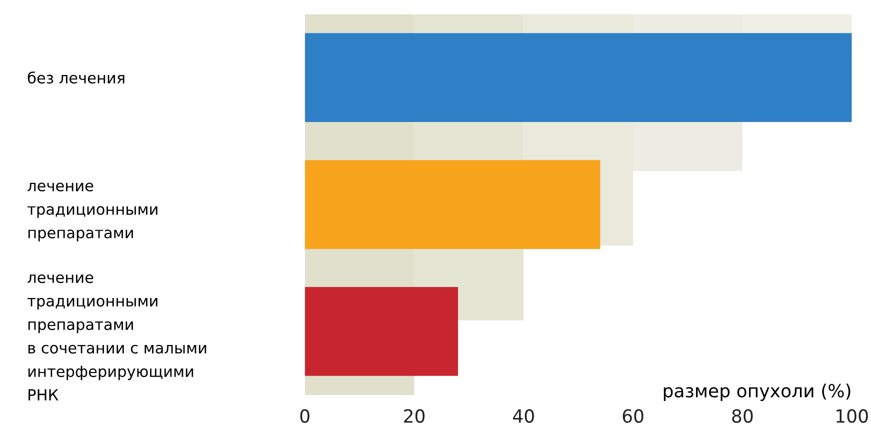  What do you see at coordinates (414, 416) in the screenshot?
I see `x-tick-label: 20` at bounding box center [414, 416].